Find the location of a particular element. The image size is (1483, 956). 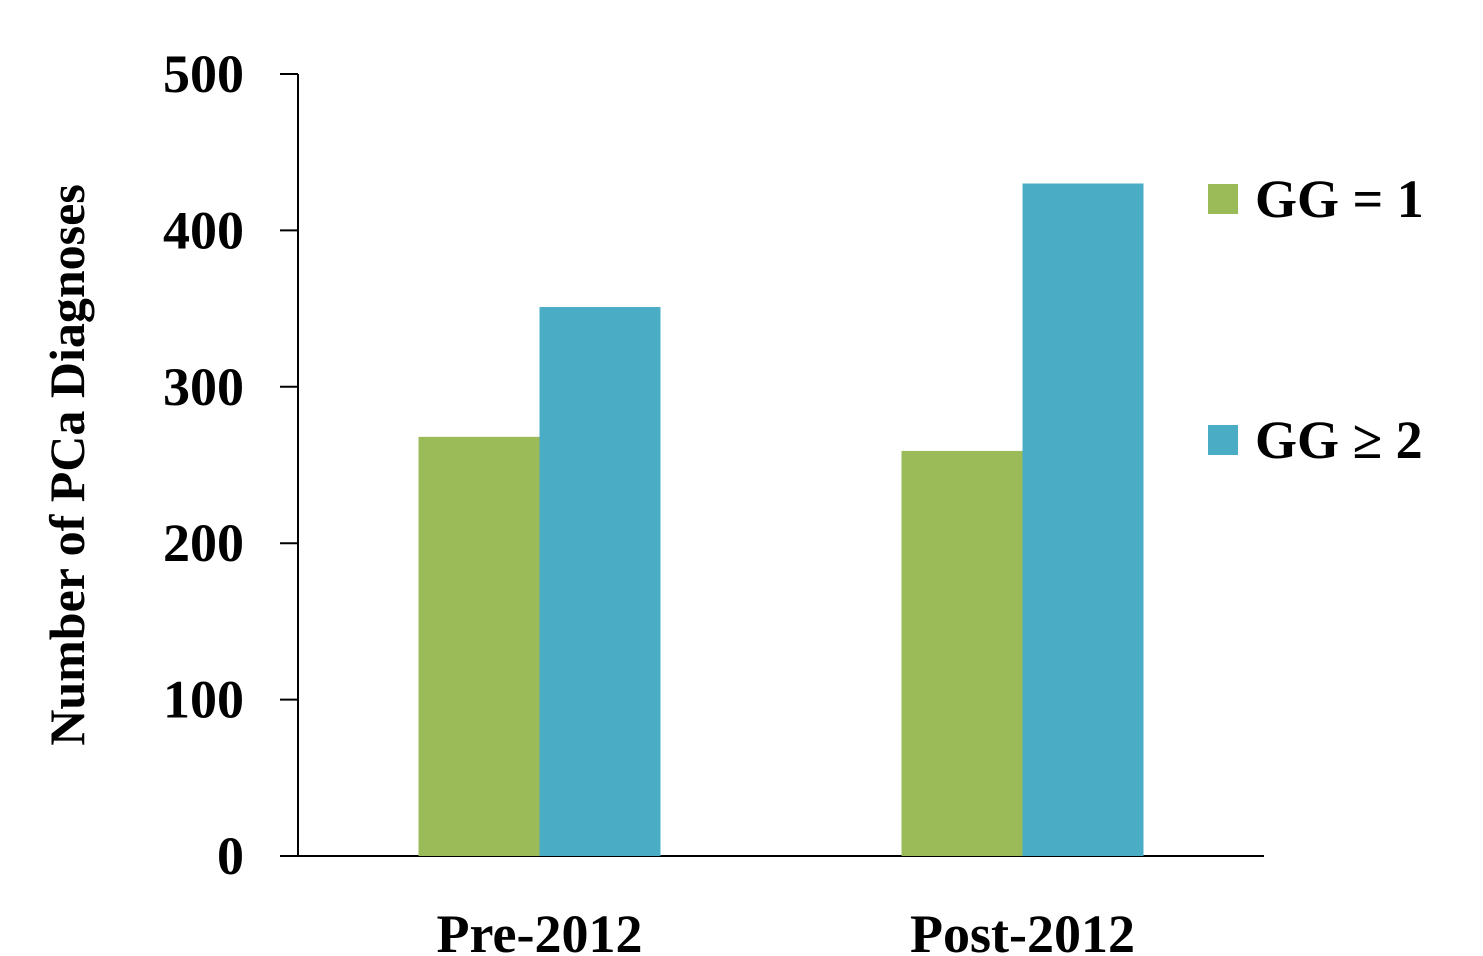

x-tick-label: Post-2012 is located at coordinates (1022, 930).